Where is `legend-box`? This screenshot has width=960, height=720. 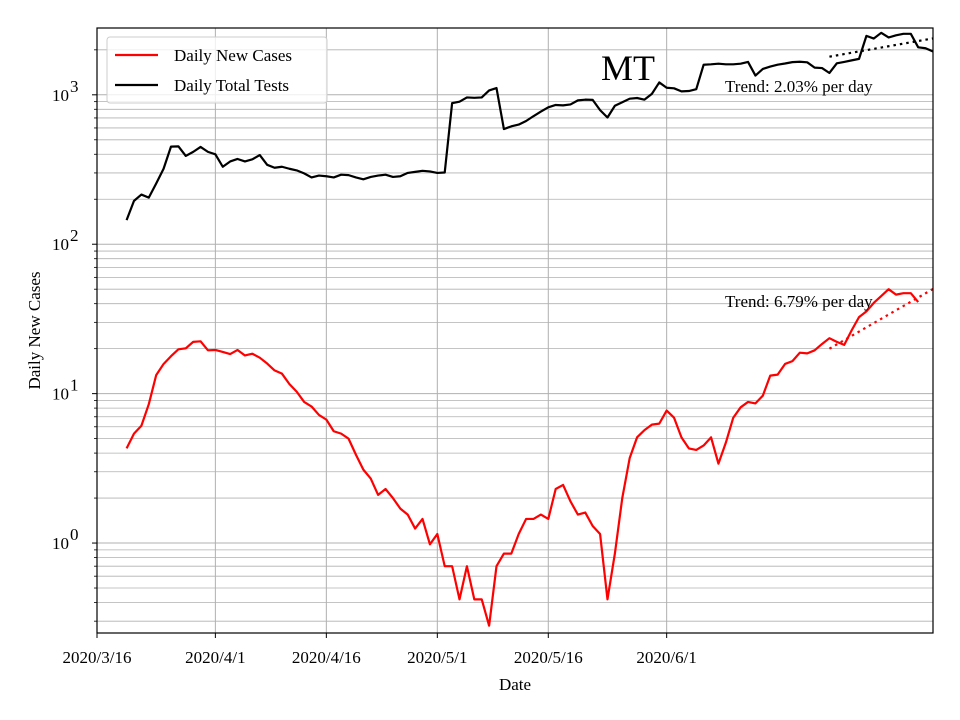 legend-box is located at coordinates (217, 70).